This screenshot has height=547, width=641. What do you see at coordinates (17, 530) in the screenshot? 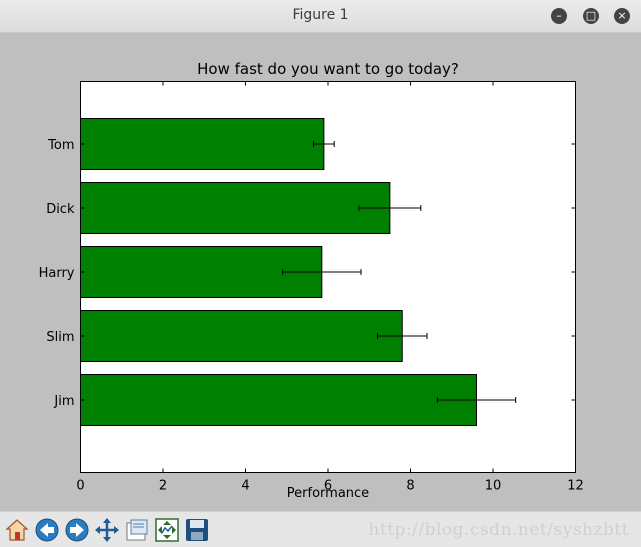
I see `home-icon` at bounding box center [17, 530].